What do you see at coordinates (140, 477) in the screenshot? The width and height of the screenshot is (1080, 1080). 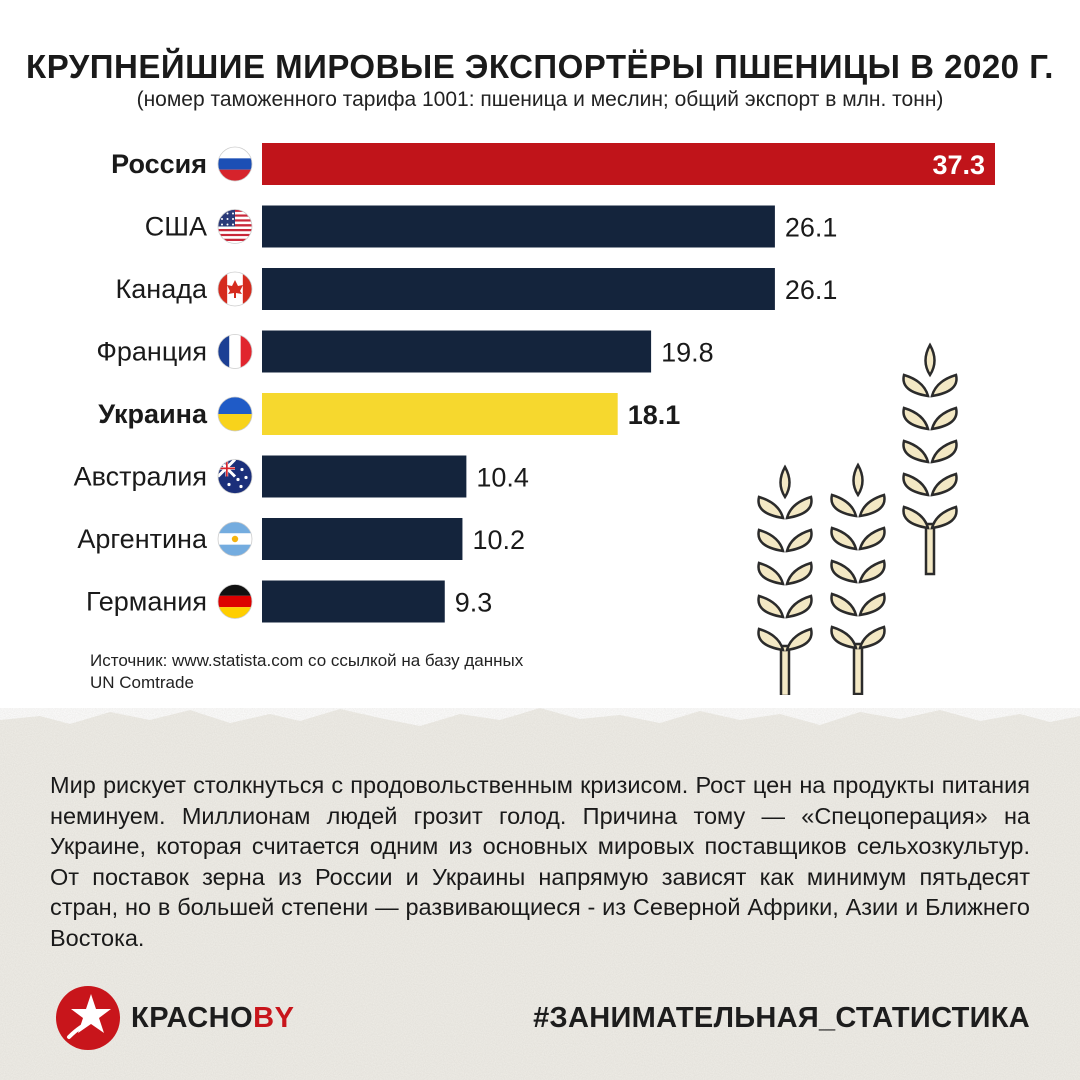 I see `category-label: Австралия` at bounding box center [140, 477].